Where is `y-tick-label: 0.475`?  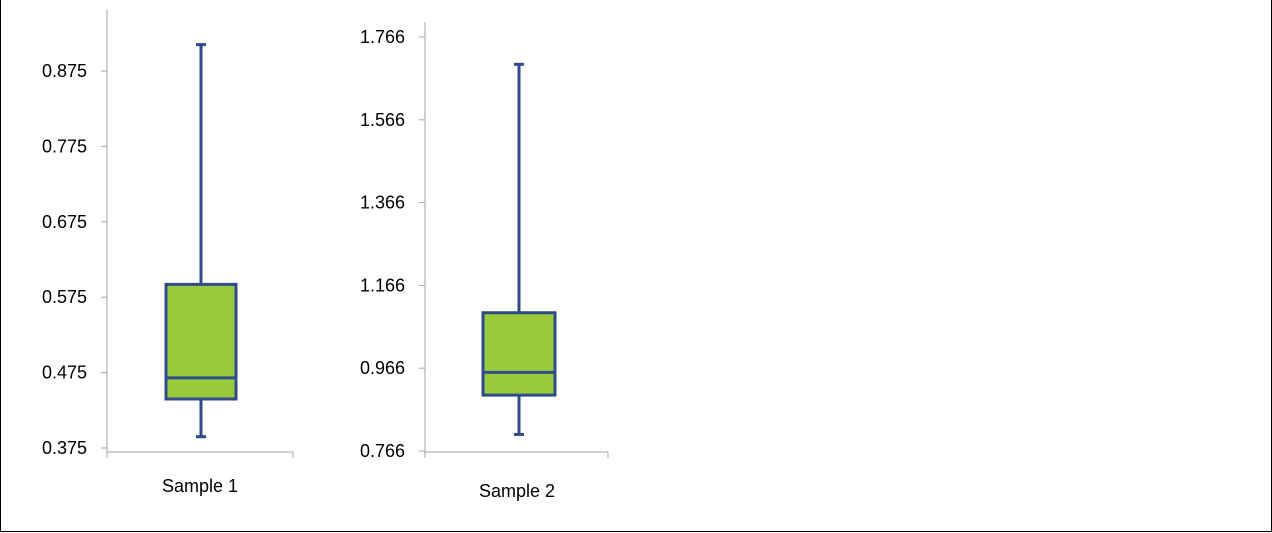 y-tick-label: 0.475 is located at coordinates (64, 373).